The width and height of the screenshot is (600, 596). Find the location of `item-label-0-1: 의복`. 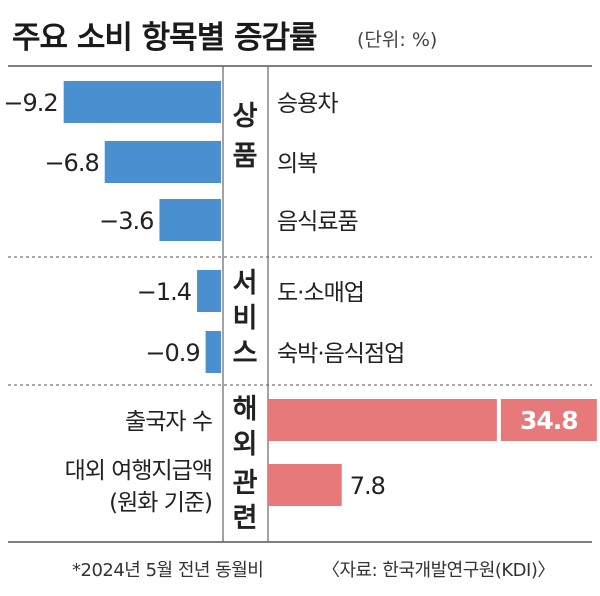

item-label-0-1: 의복 is located at coordinates (297, 164).